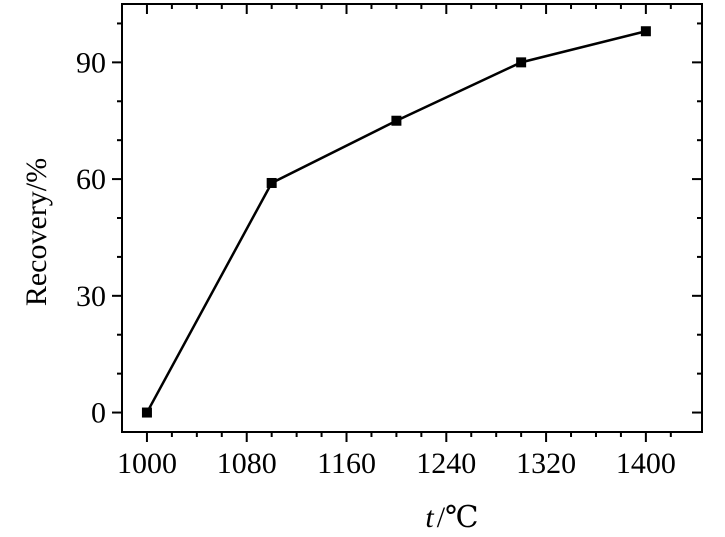 The height and width of the screenshot is (537, 725). What do you see at coordinates (91, 62) in the screenshot?
I see `y-tick-label: 90` at bounding box center [91, 62].